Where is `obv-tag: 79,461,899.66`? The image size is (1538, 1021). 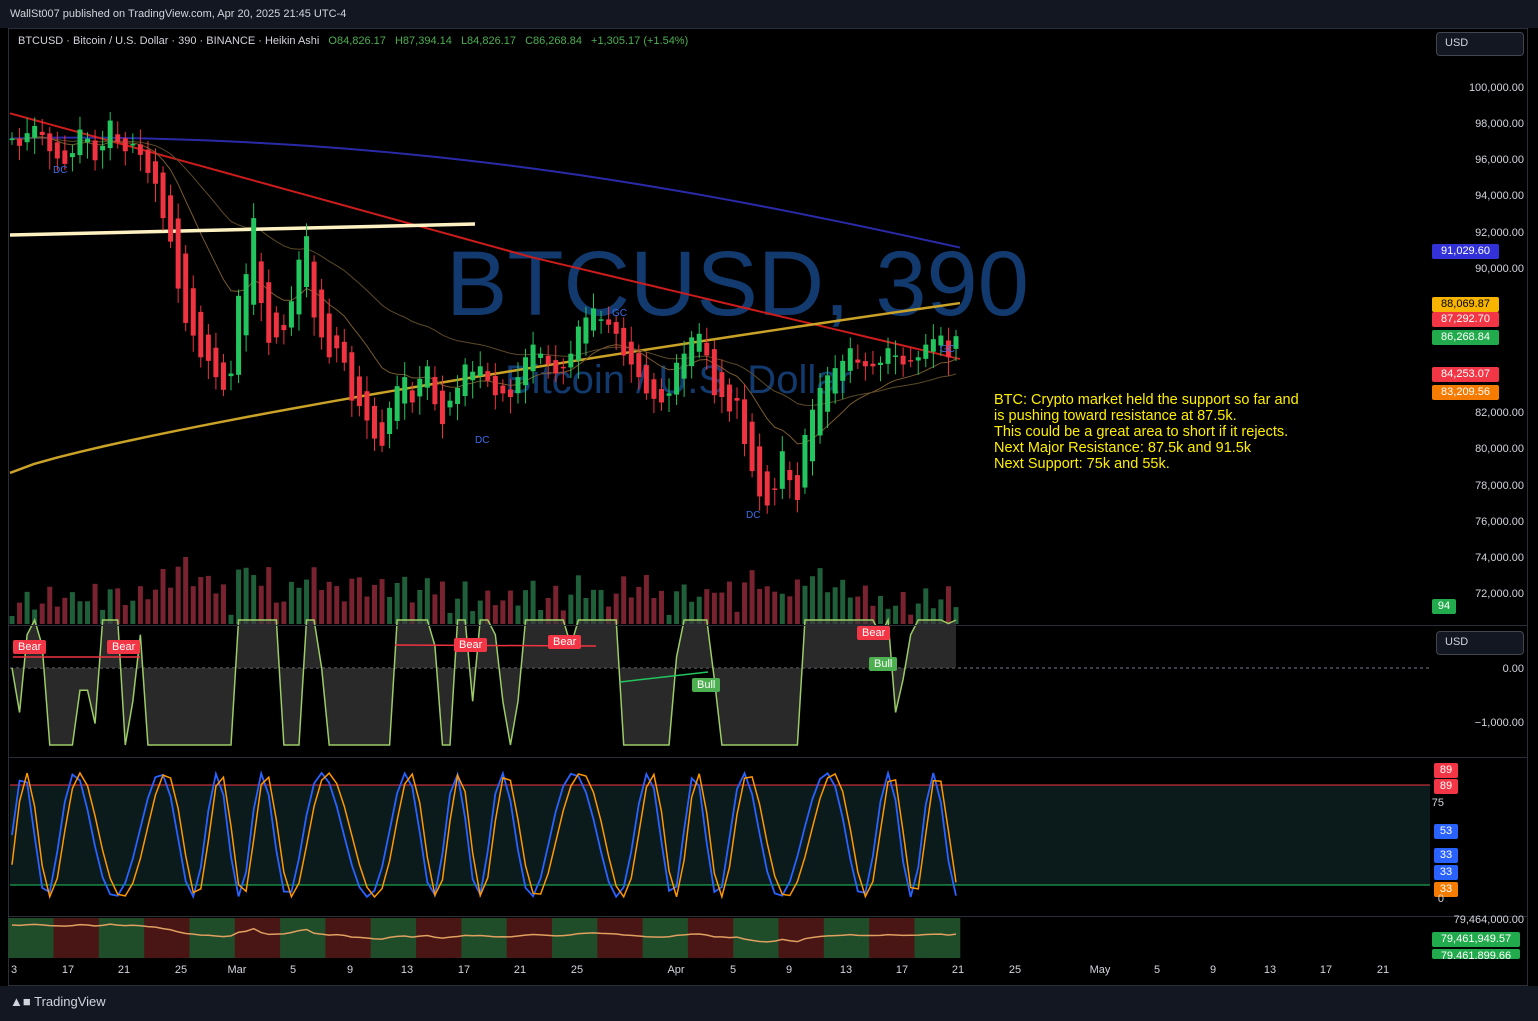
obv-tag: 79,461,899.66 is located at coordinates (1476, 954).